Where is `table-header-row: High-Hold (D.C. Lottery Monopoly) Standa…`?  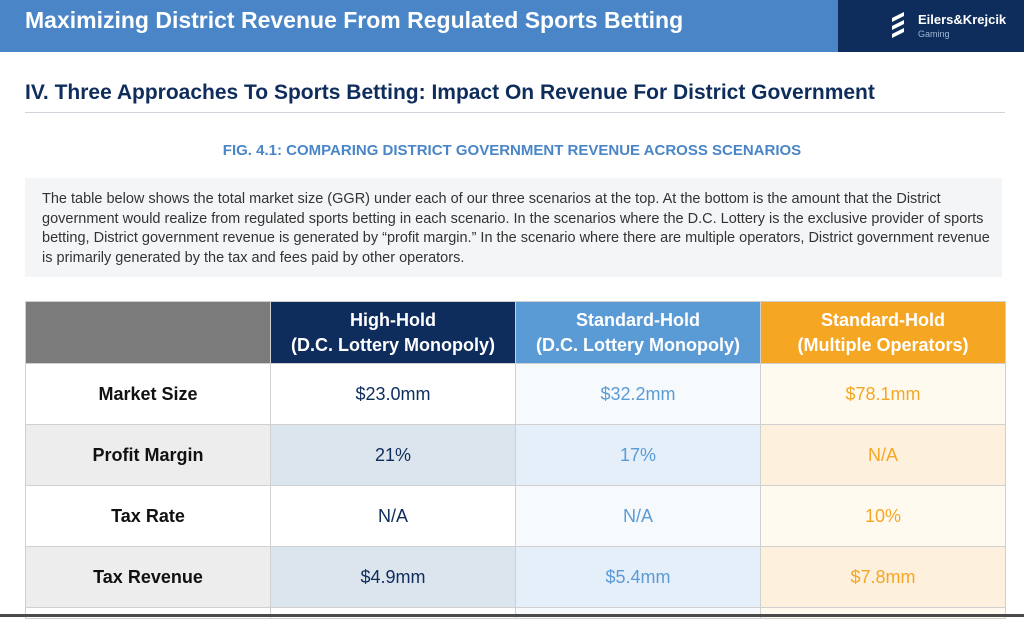
table-header-row: High-Hold (D.C. Lottery Monopoly) Standa… is located at coordinates (515, 332).